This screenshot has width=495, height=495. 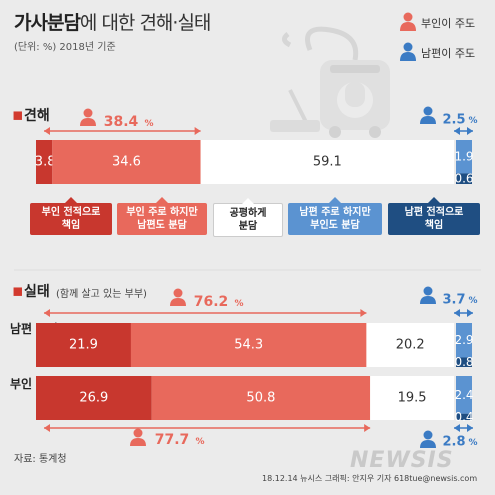 What do you see at coordinates (470, 131) in the screenshot?
I see `opinion-husband-total-arrow-head-right` at bounding box center [470, 131].